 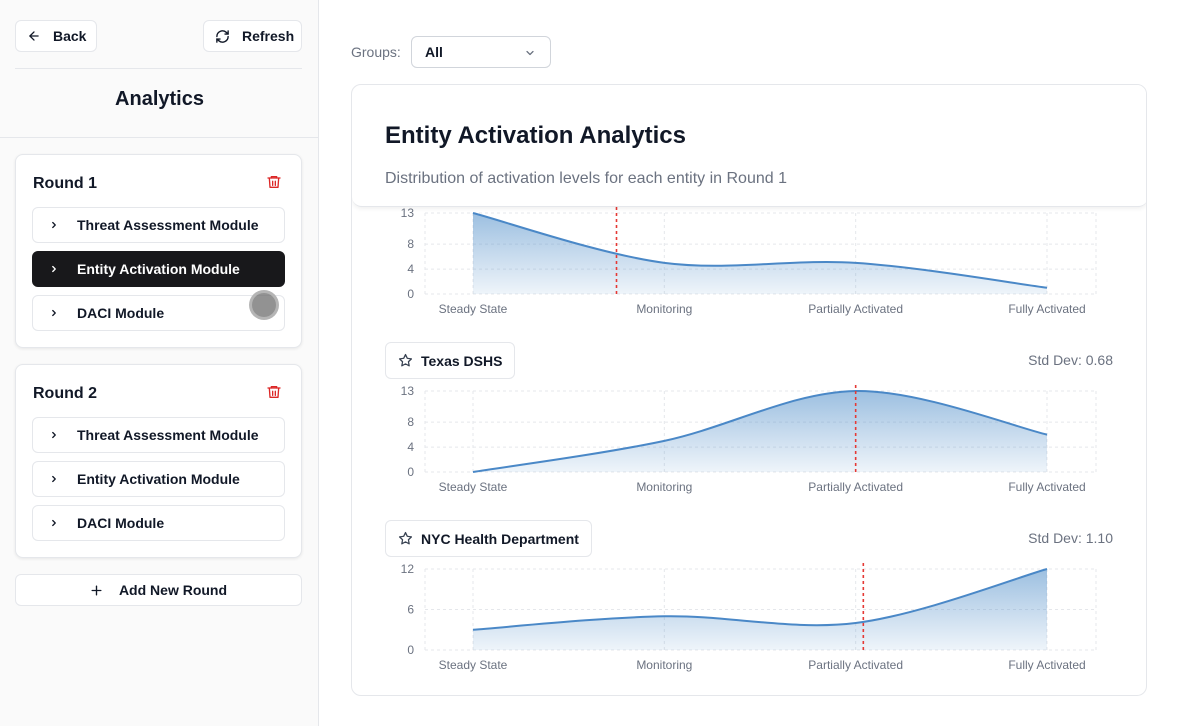 I want to click on back-button: Back, so click(x=56, y=36).